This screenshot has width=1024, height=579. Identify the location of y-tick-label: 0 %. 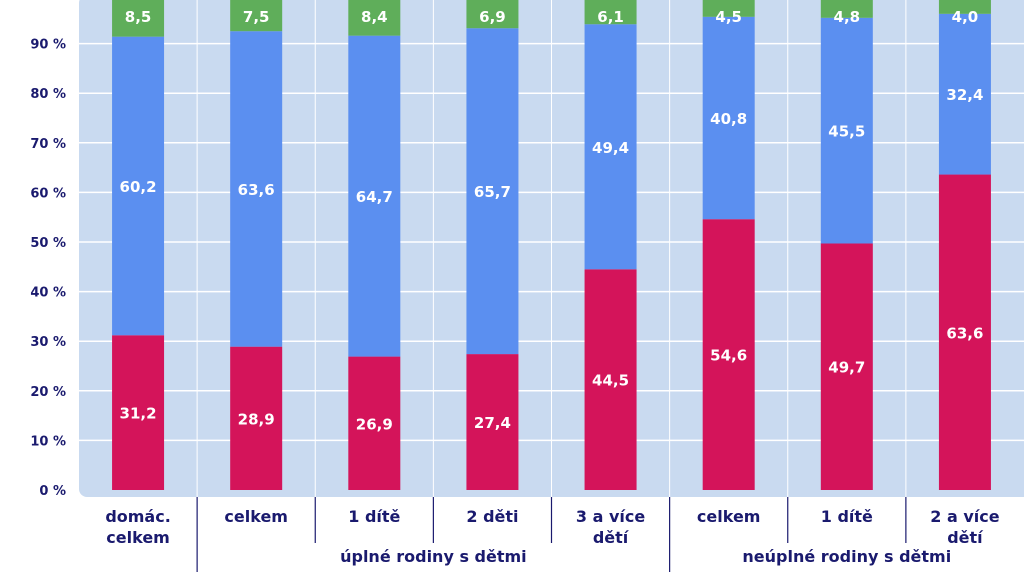
(52, 491).